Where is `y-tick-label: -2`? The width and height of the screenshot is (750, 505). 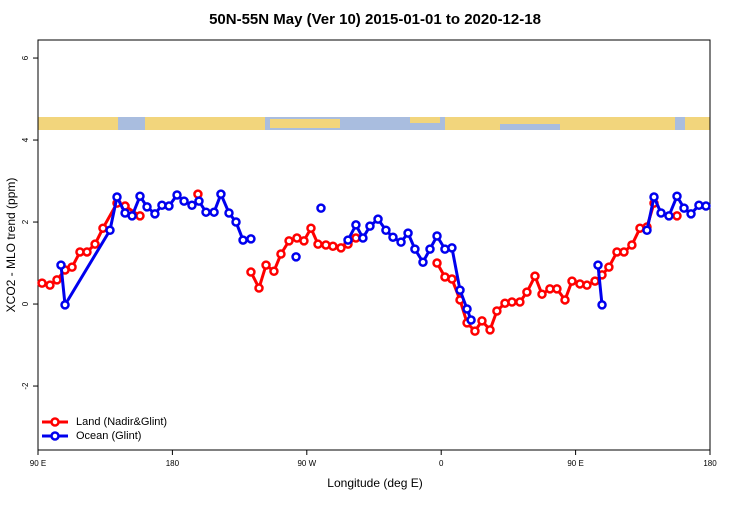 y-tick-label: -2 is located at coordinates (25, 386).